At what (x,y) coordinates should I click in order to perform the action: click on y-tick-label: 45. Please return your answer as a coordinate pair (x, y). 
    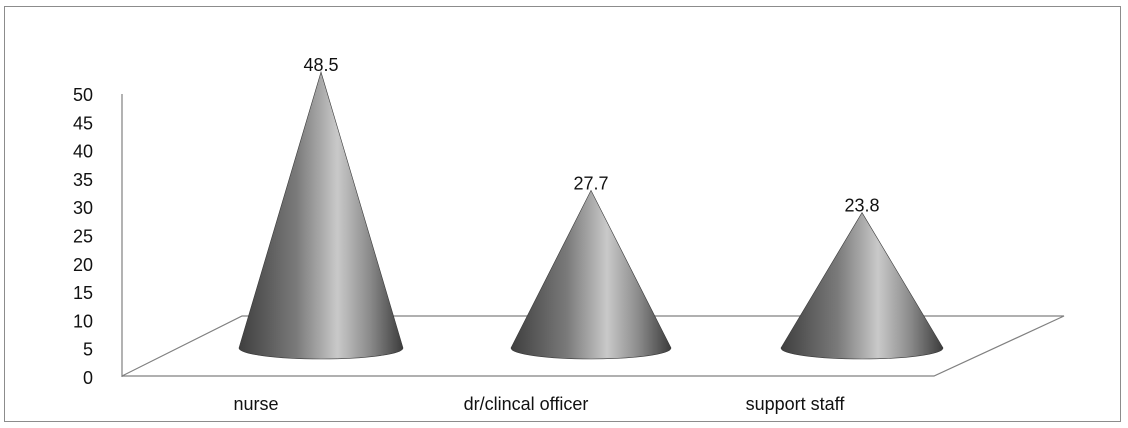
    Looking at the image, I should click on (83, 123).